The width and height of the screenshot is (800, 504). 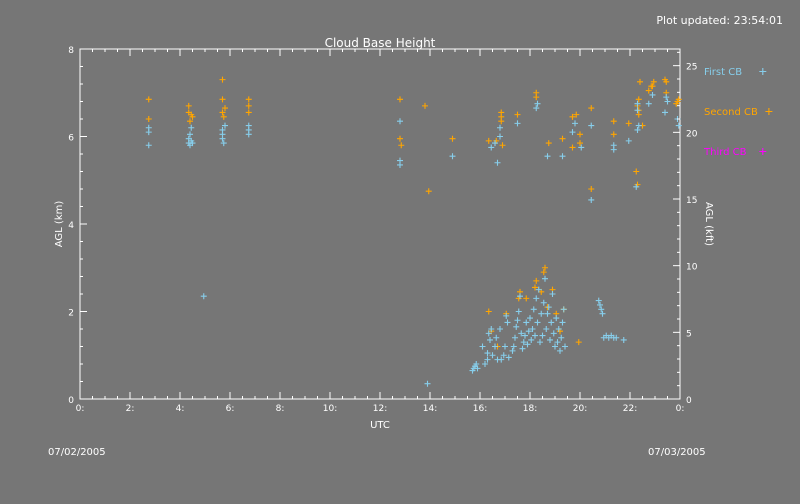 I want to click on x-tick-label: 14:, so click(x=430, y=409).